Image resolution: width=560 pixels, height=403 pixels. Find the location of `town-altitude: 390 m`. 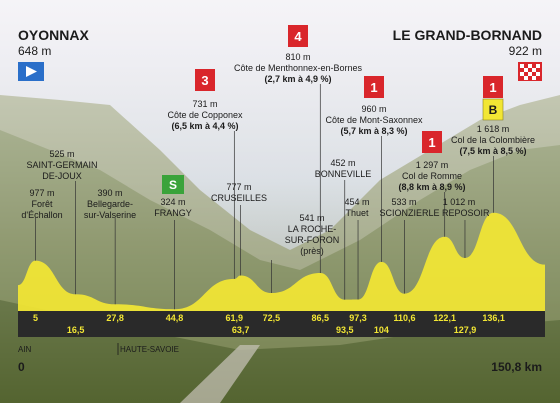

town-altitude: 390 m is located at coordinates (109, 193).